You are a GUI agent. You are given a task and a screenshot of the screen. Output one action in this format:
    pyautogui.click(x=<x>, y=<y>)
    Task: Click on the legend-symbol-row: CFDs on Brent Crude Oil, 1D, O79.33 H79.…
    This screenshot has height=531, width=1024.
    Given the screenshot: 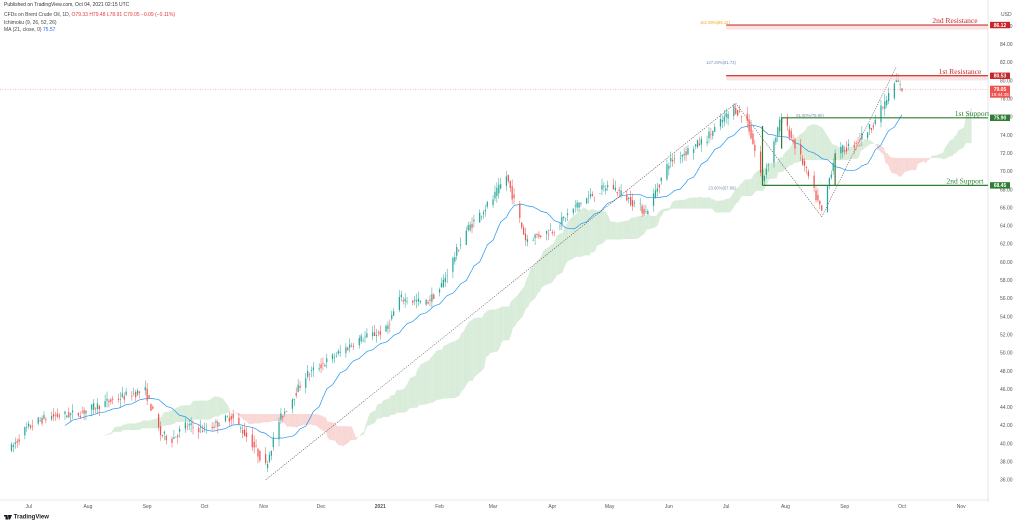 What is the action you would take?
    pyautogui.click(x=89, y=16)
    